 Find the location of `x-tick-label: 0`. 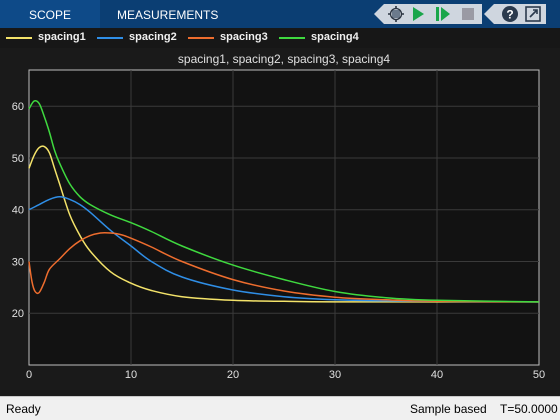

x-tick-label: 0 is located at coordinates (29, 375).